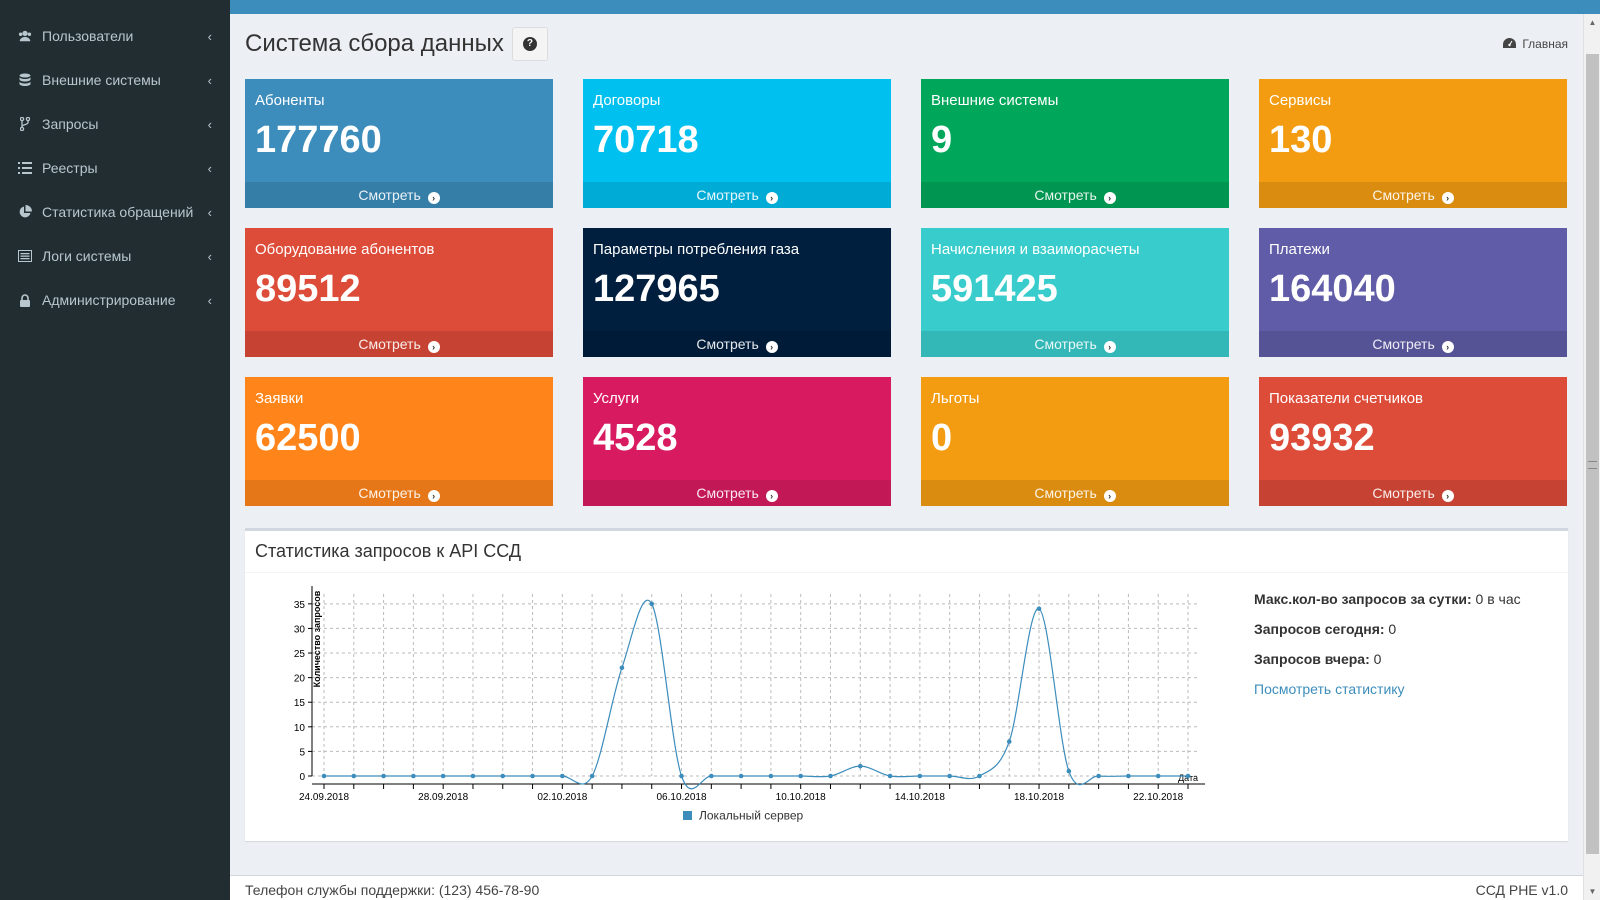 This screenshot has height=900, width=1600. Describe the element at coordinates (616, 398) in the screenshot. I see `tile-label: Услуги` at that location.